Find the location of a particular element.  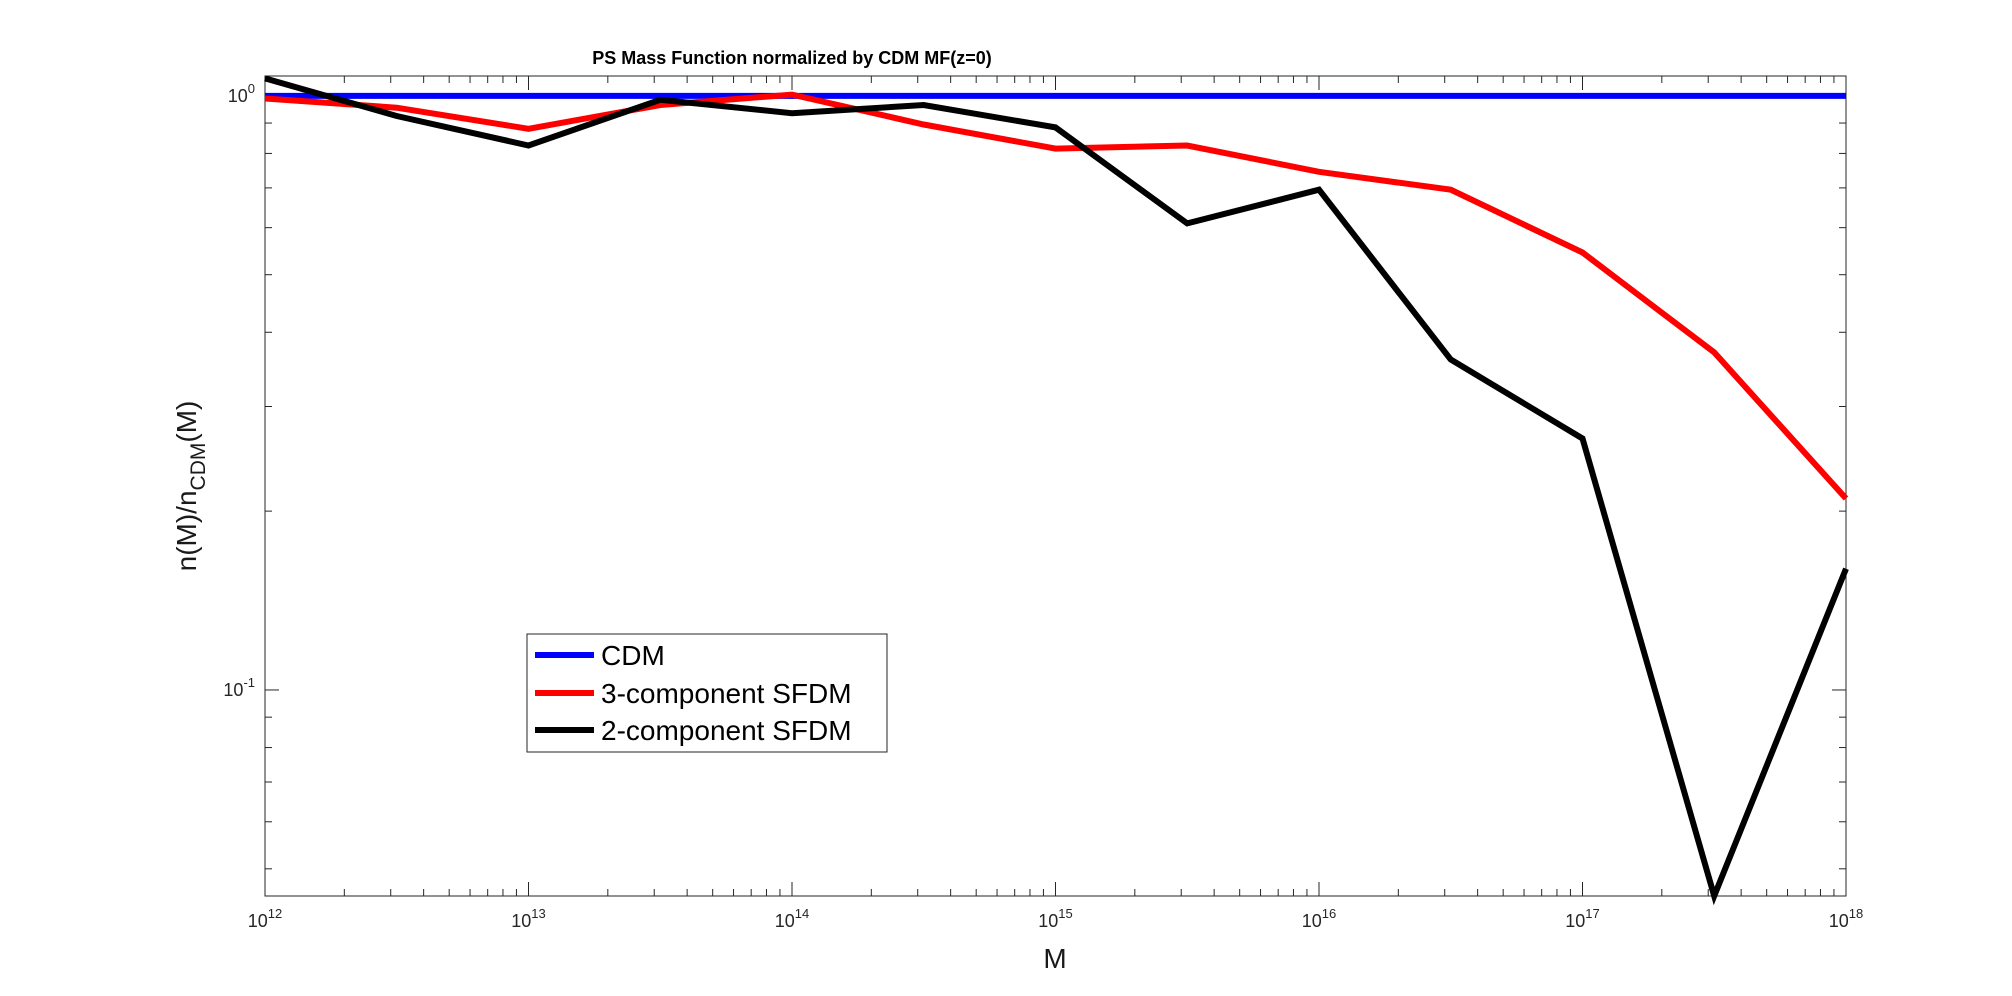

legend-label-cdm: CDM is located at coordinates (633, 655).